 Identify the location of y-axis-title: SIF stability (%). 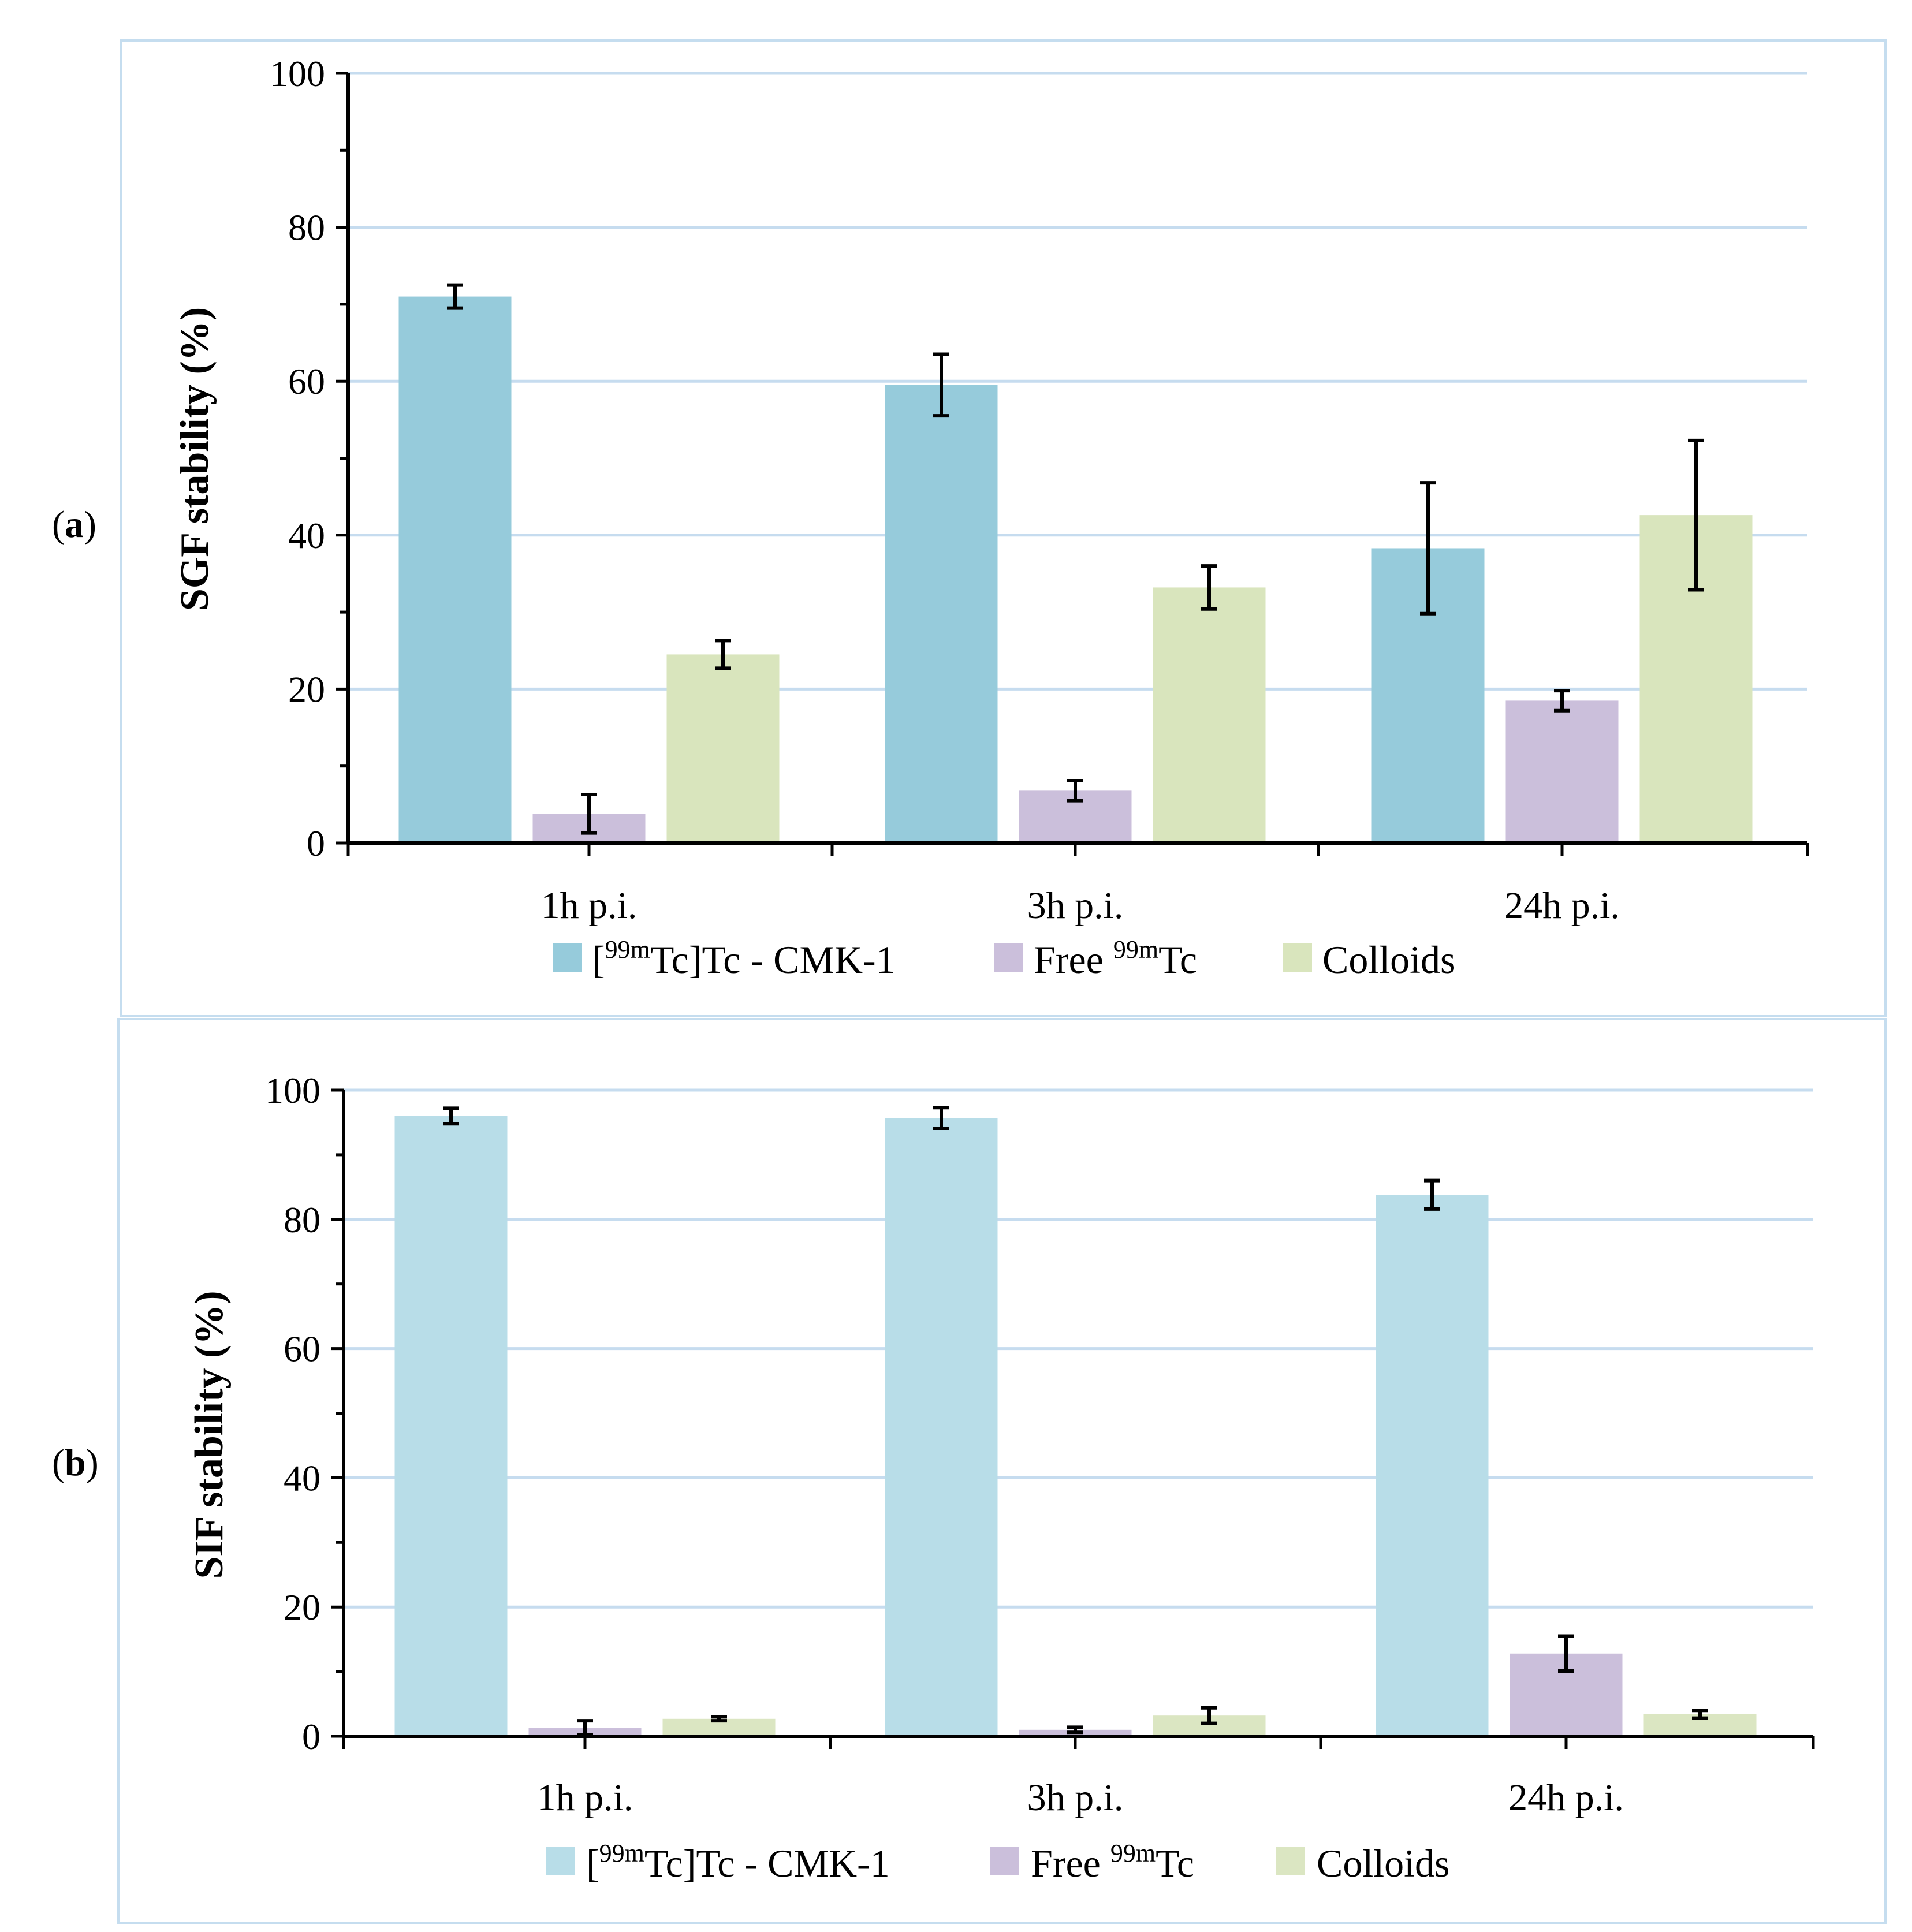
(209, 1435).